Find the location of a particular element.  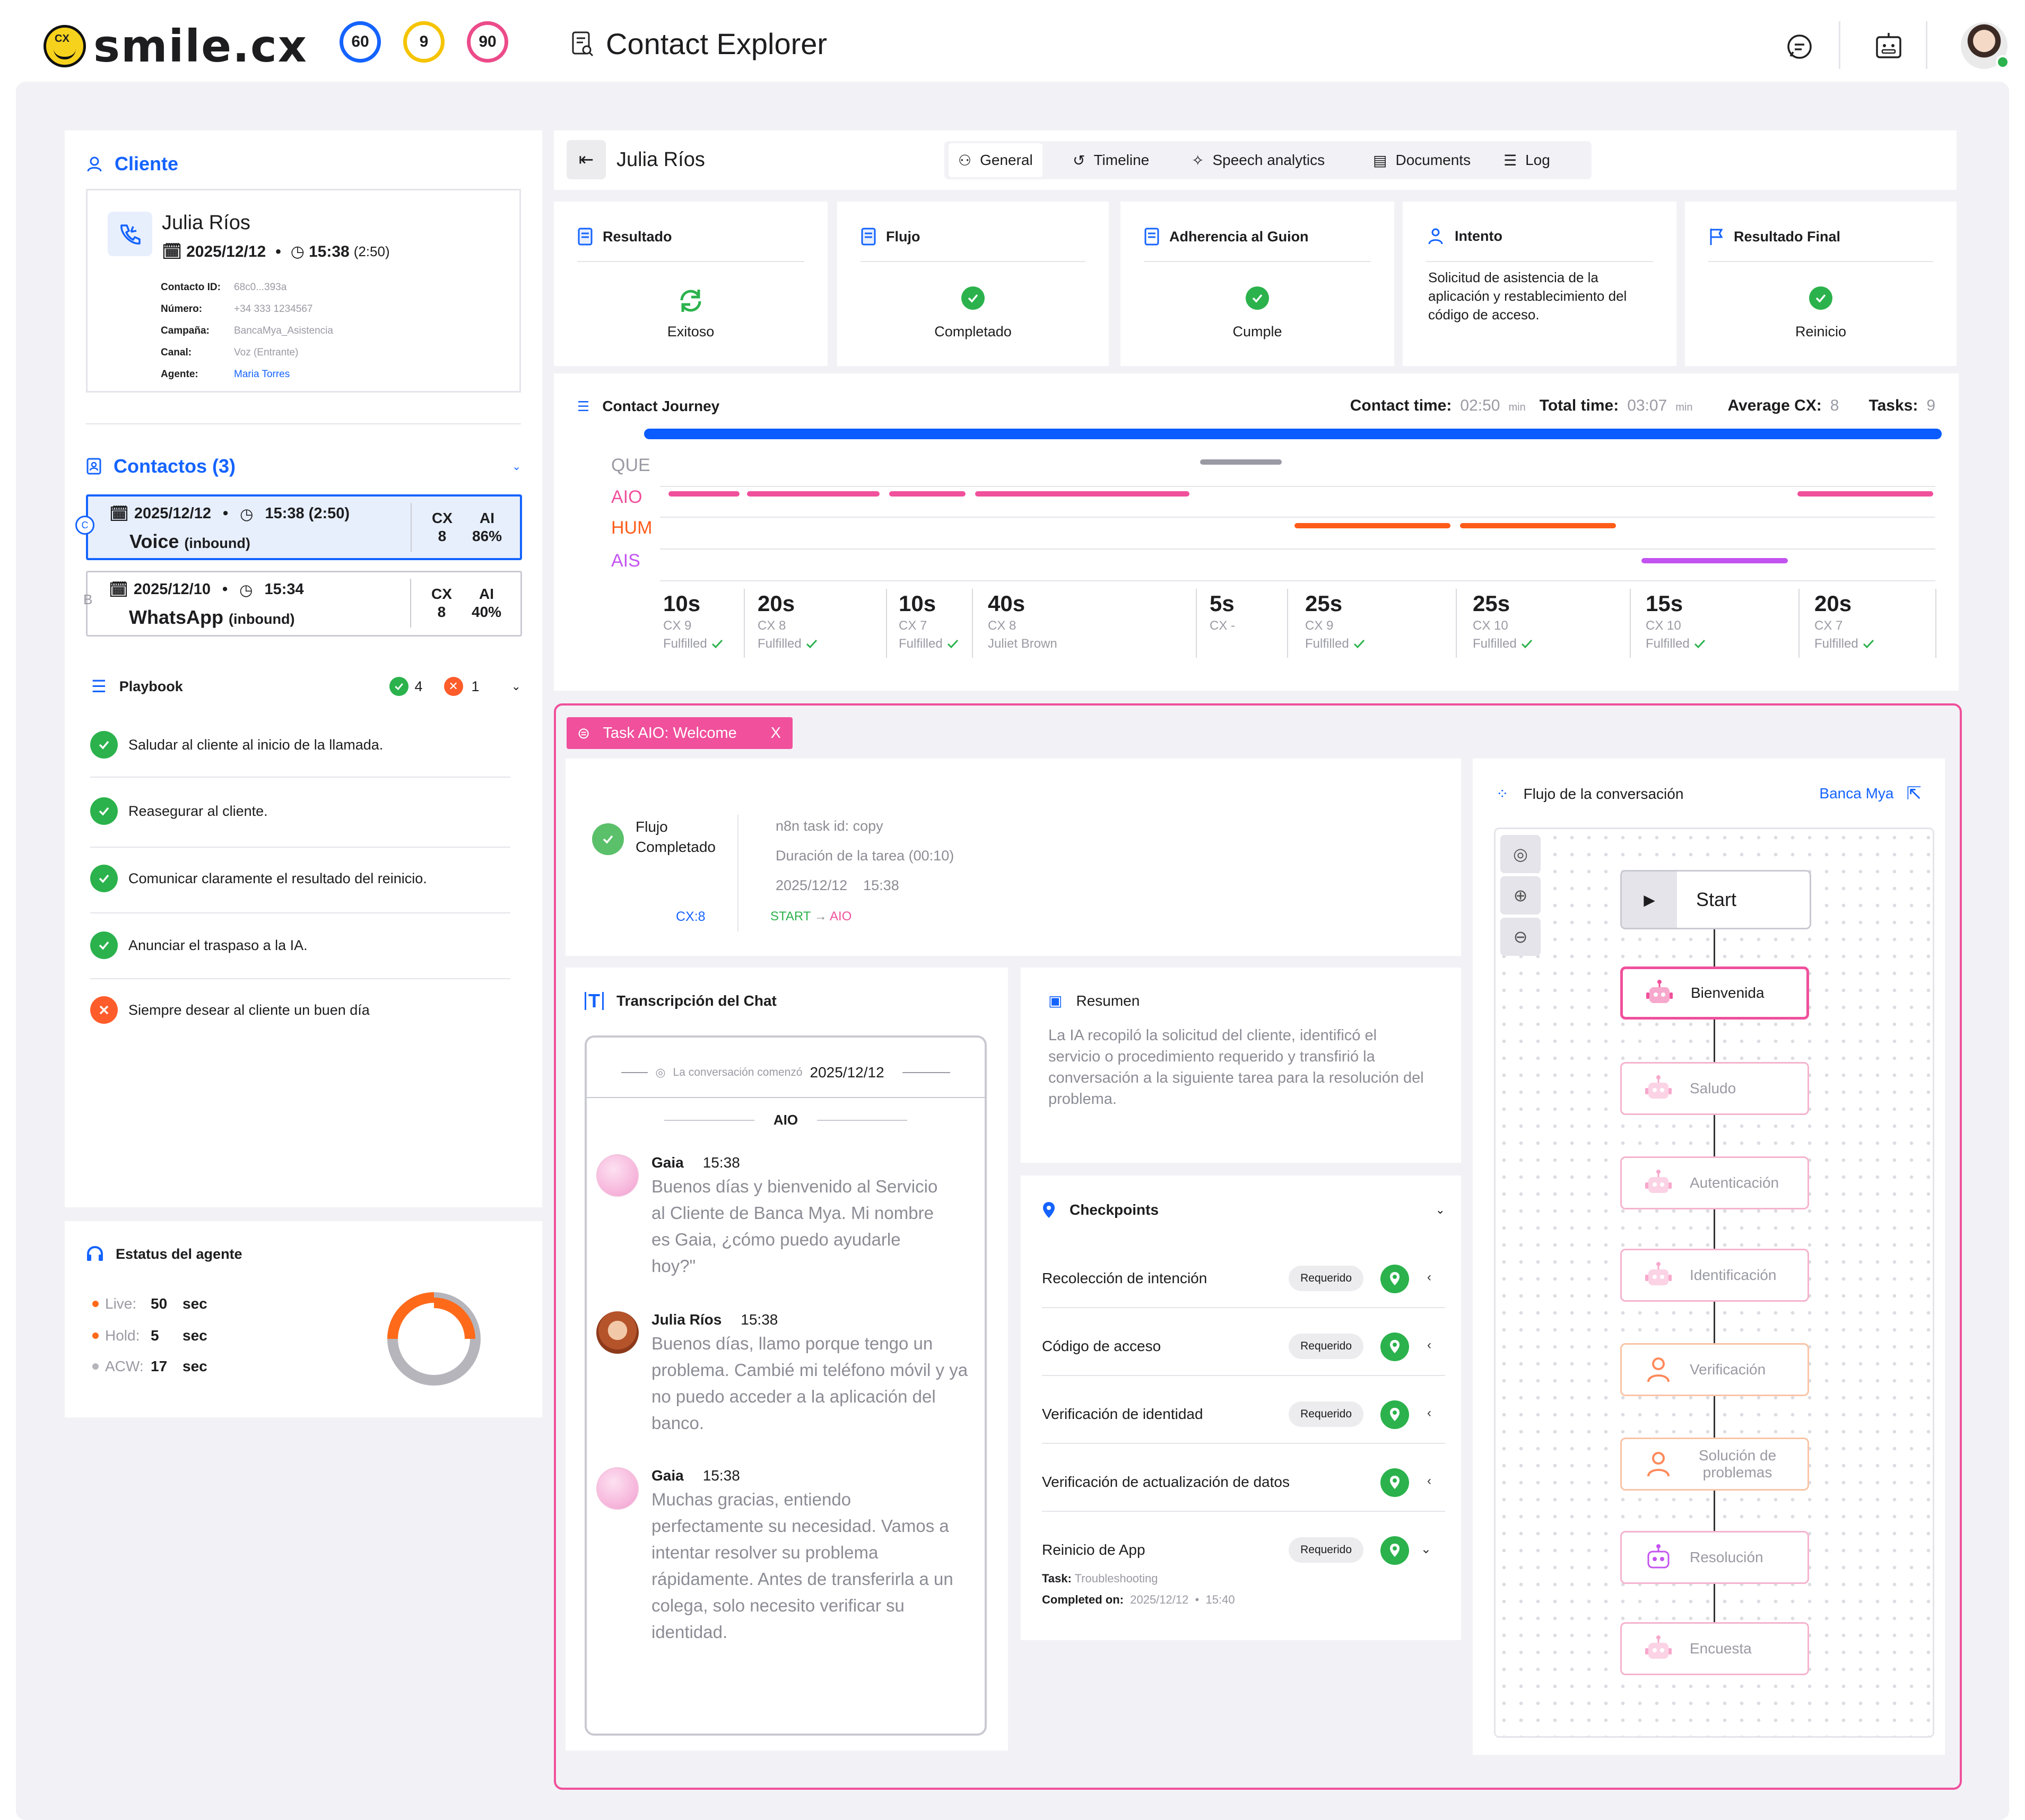

score-badge-pink: 90 is located at coordinates (487, 42).